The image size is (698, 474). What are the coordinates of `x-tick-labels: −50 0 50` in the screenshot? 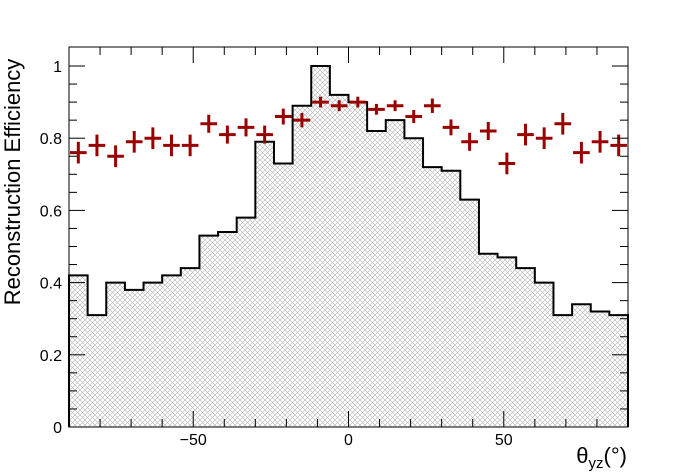 It's located at (346, 440).